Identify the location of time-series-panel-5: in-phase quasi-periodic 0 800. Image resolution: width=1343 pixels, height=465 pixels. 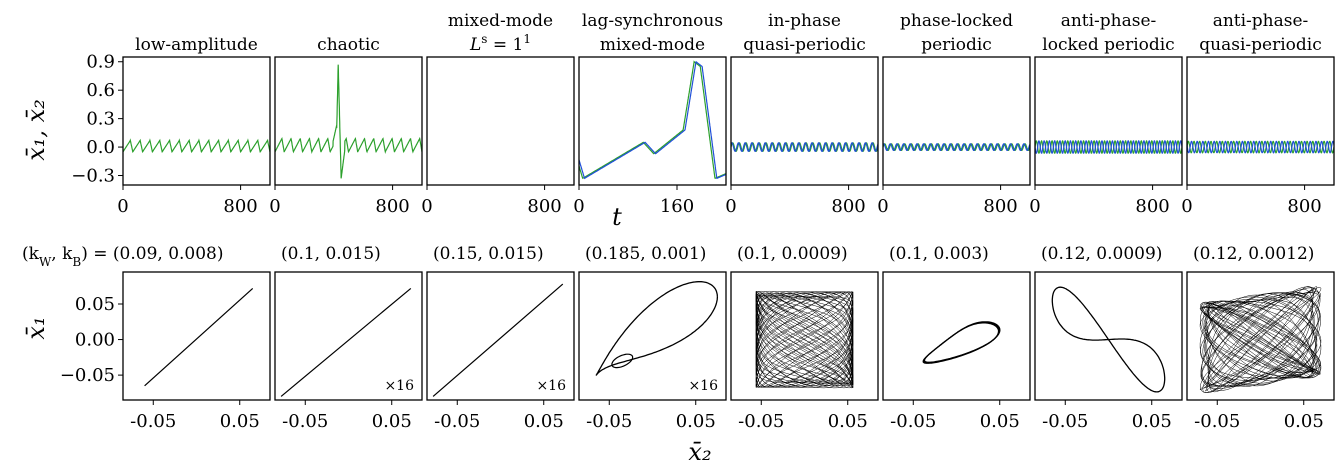
(802, 114).